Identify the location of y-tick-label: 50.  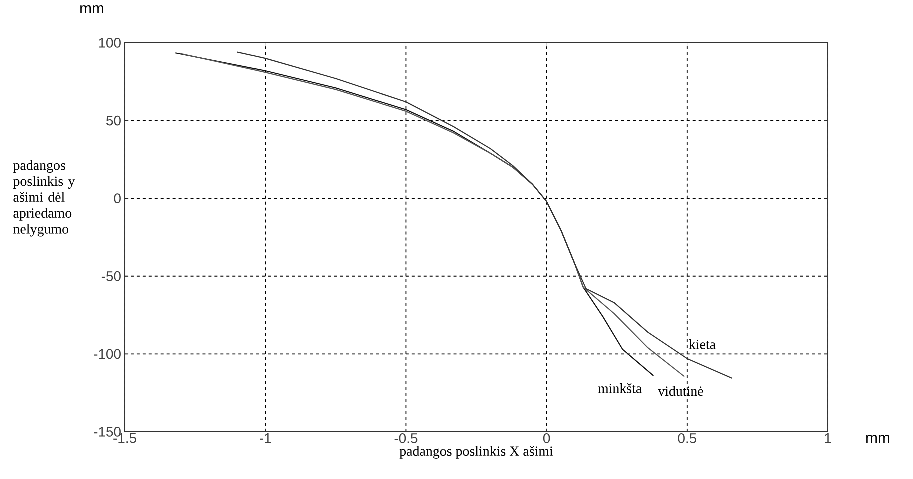
(113, 121).